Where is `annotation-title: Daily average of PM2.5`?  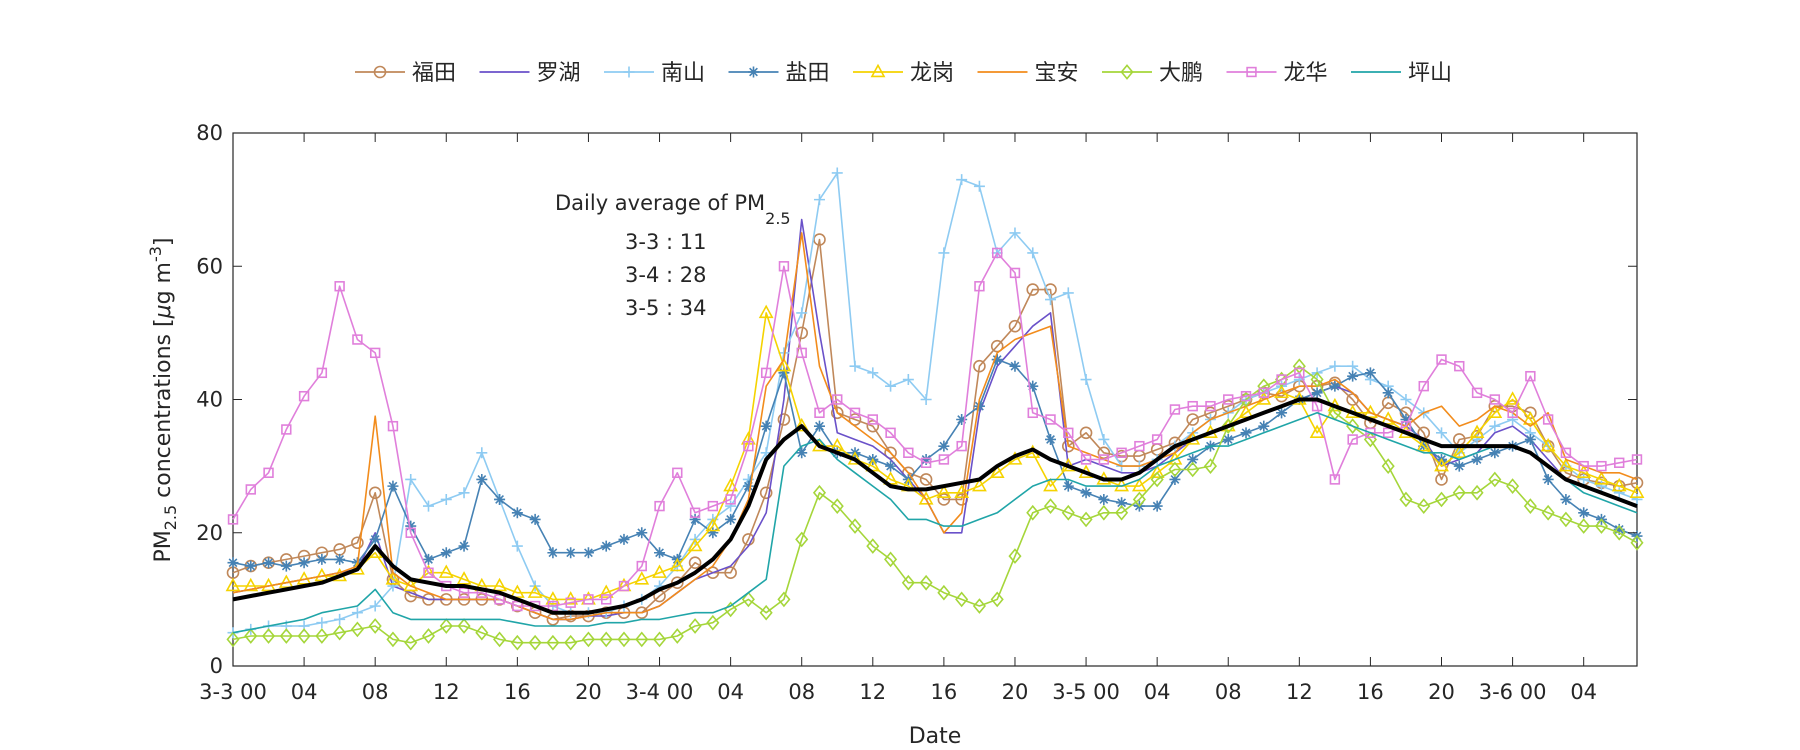
annotation-title: Daily average of PM2.5 is located at coordinates (673, 209).